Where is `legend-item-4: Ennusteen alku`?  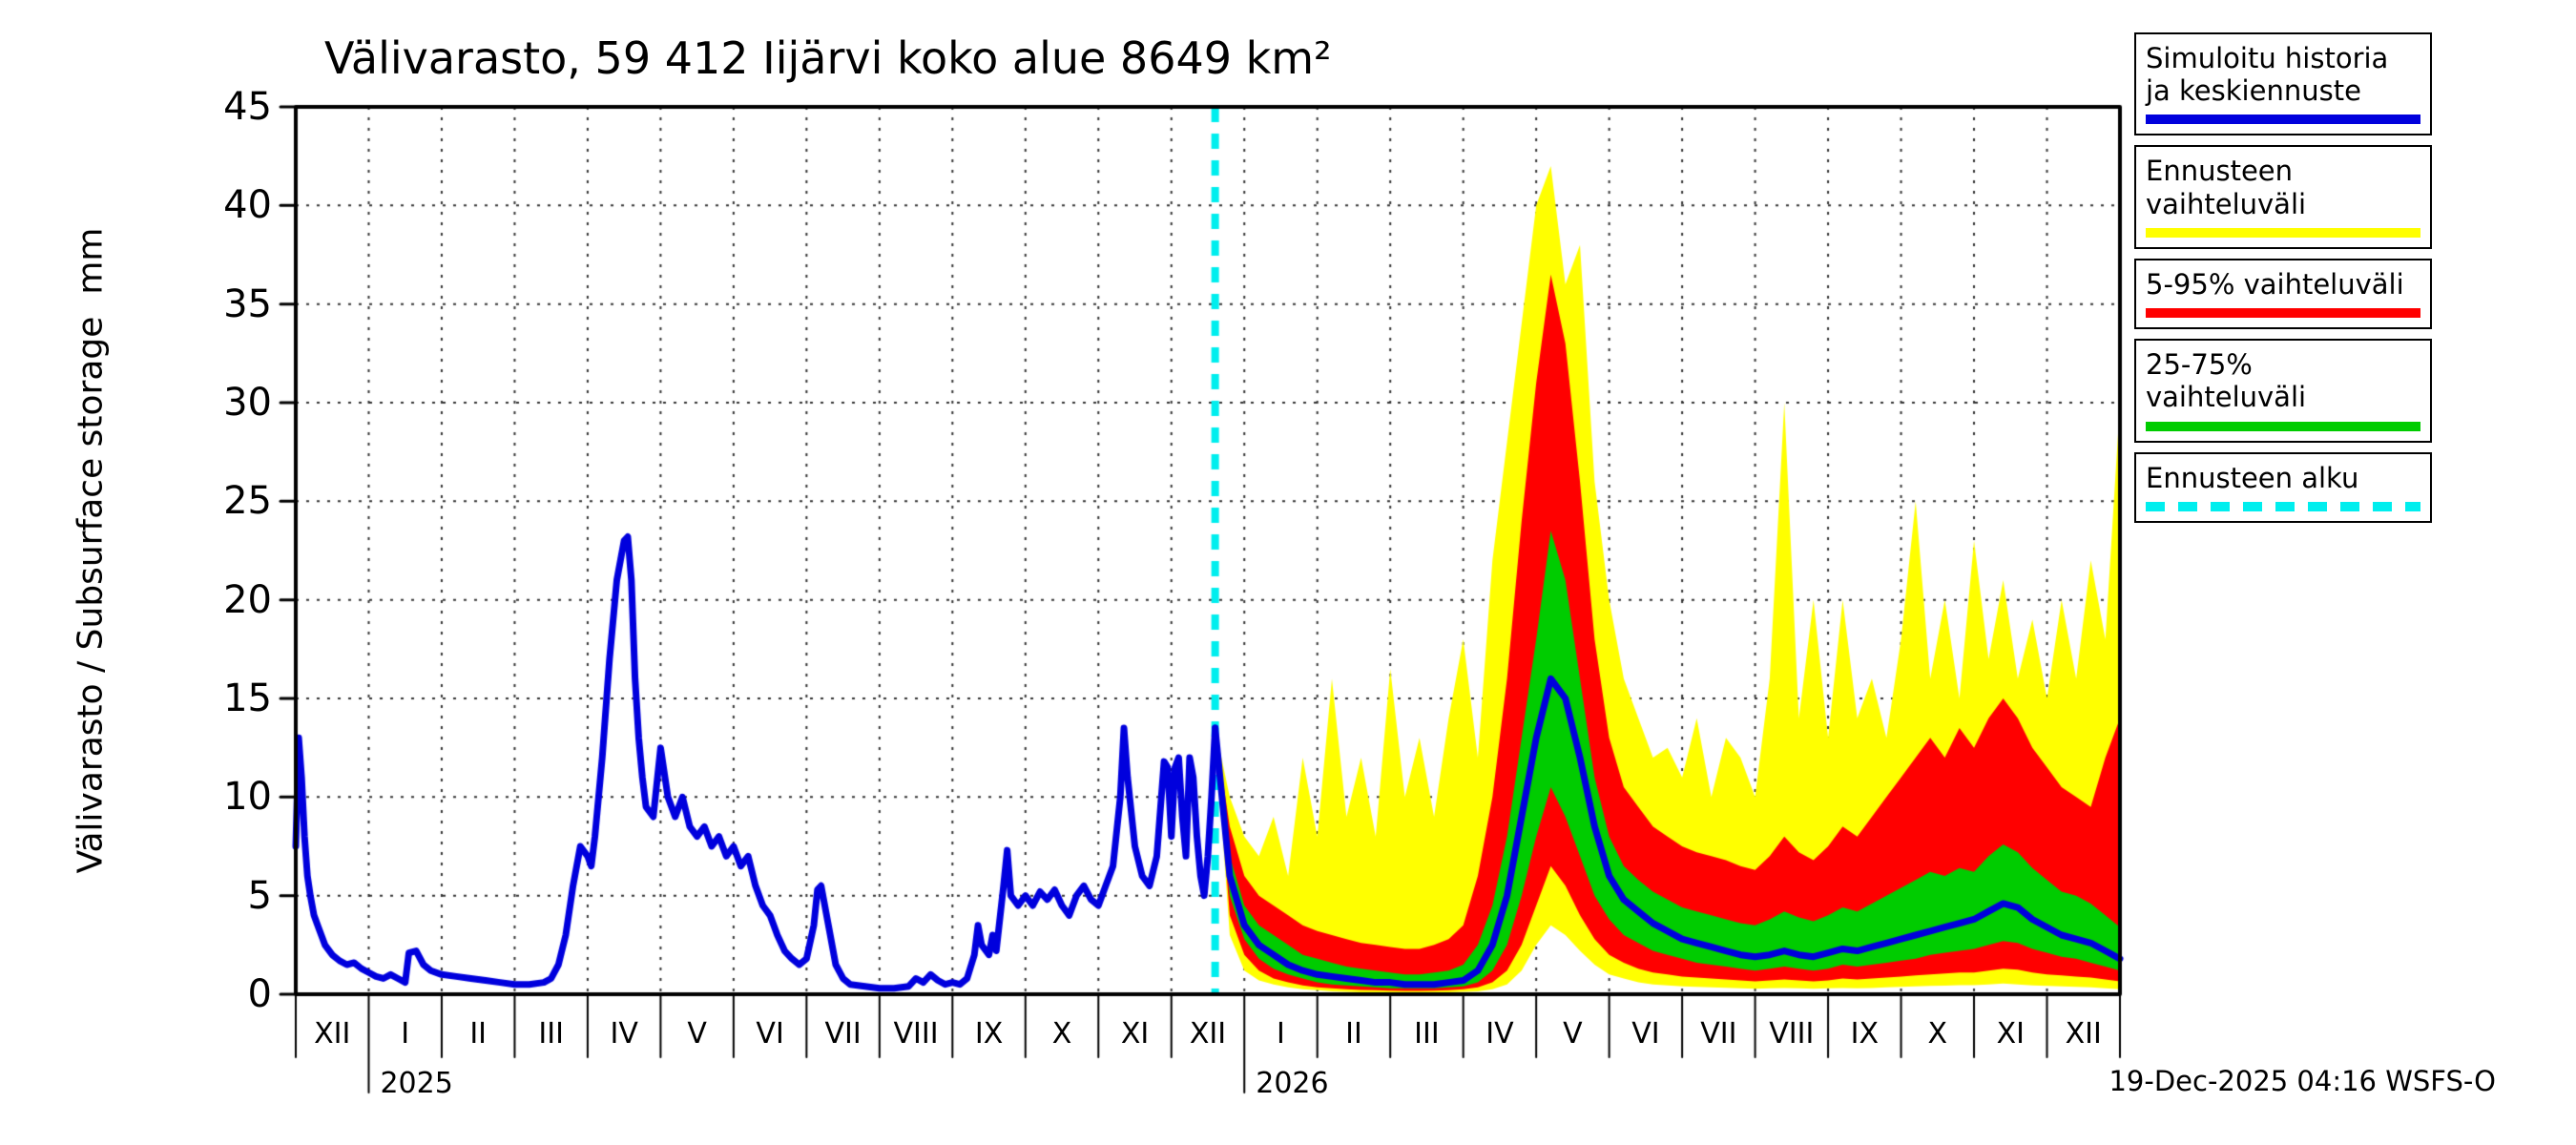
legend-item-4: Ennusteen alku is located at coordinates (2283, 487).